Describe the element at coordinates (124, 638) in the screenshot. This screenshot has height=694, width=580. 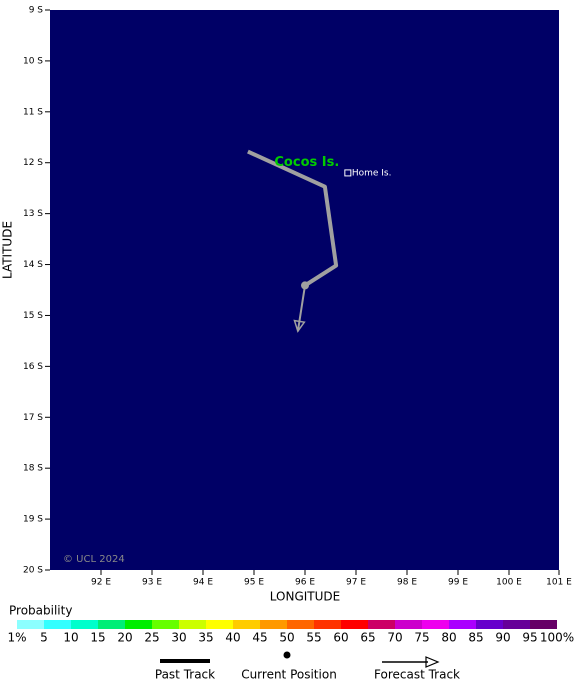
I see `probability-label: 20` at that location.